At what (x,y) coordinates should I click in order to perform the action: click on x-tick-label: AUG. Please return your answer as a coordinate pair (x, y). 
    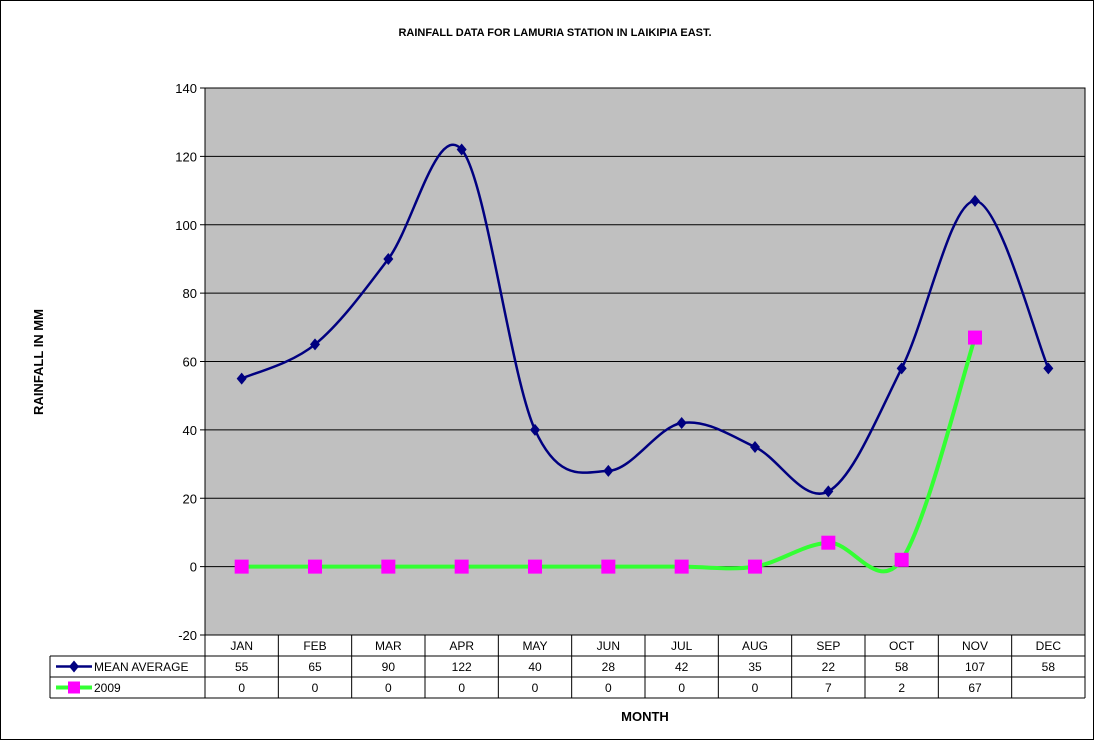
    Looking at the image, I should click on (755, 646).